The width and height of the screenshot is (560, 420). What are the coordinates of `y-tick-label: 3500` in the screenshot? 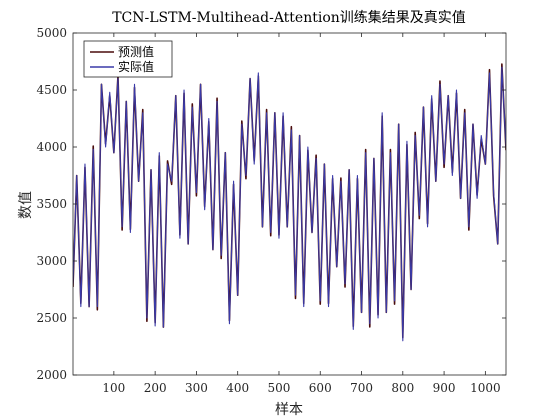 It's located at (51, 204).